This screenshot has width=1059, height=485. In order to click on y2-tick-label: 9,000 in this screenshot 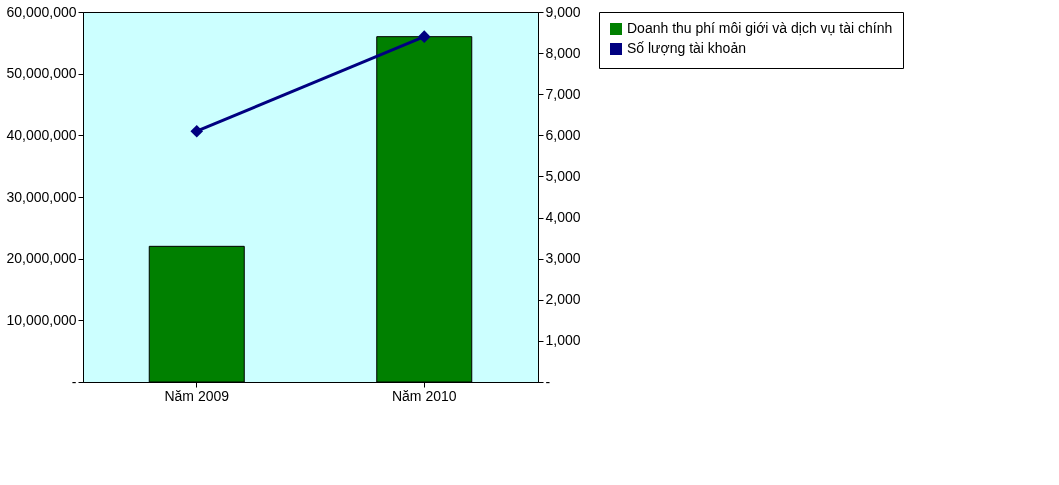, I will do `click(563, 11)`.